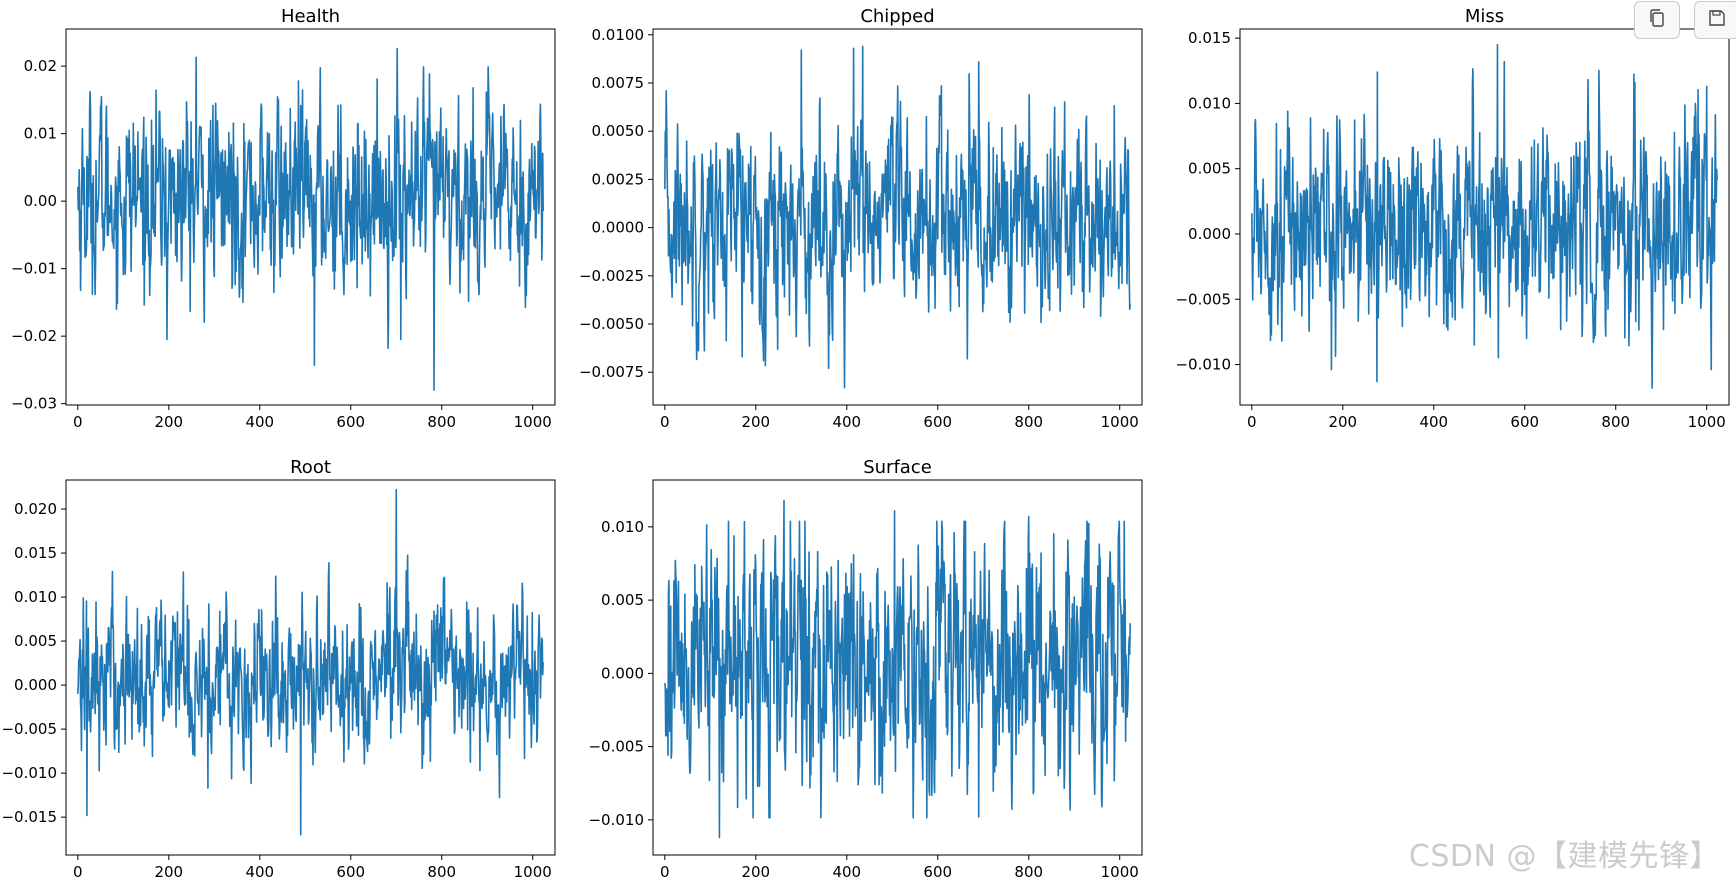  I want to click on subplot-title: Miss, so click(1484, 16).